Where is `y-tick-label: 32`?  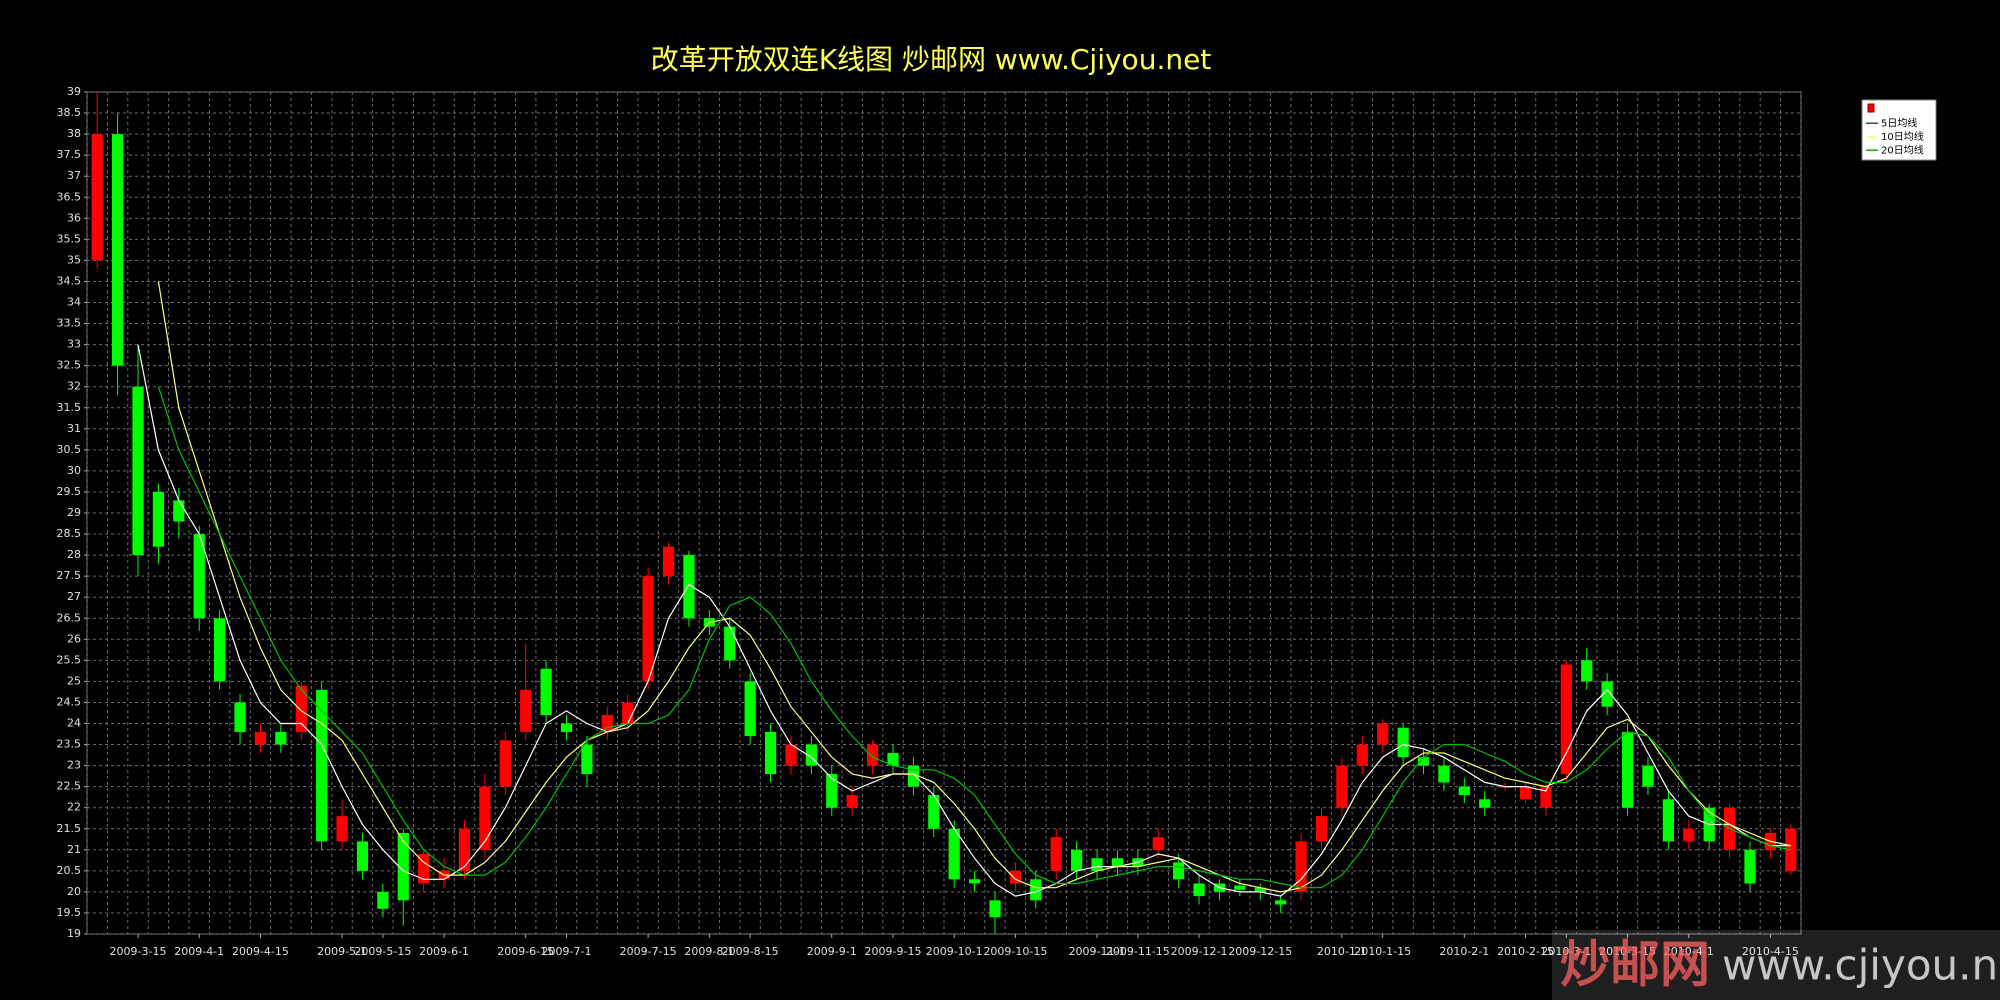 y-tick-label: 32 is located at coordinates (74, 386).